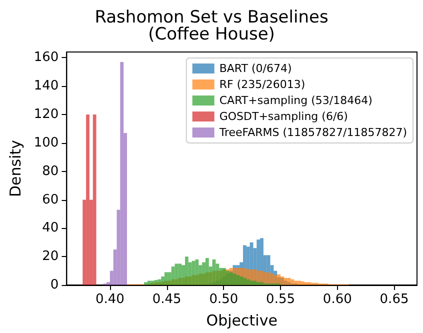  What do you see at coordinates (312, 132) in the screenshot?
I see `legend-label: TreeFARMS (11857827/11857827)` at bounding box center [312, 132].